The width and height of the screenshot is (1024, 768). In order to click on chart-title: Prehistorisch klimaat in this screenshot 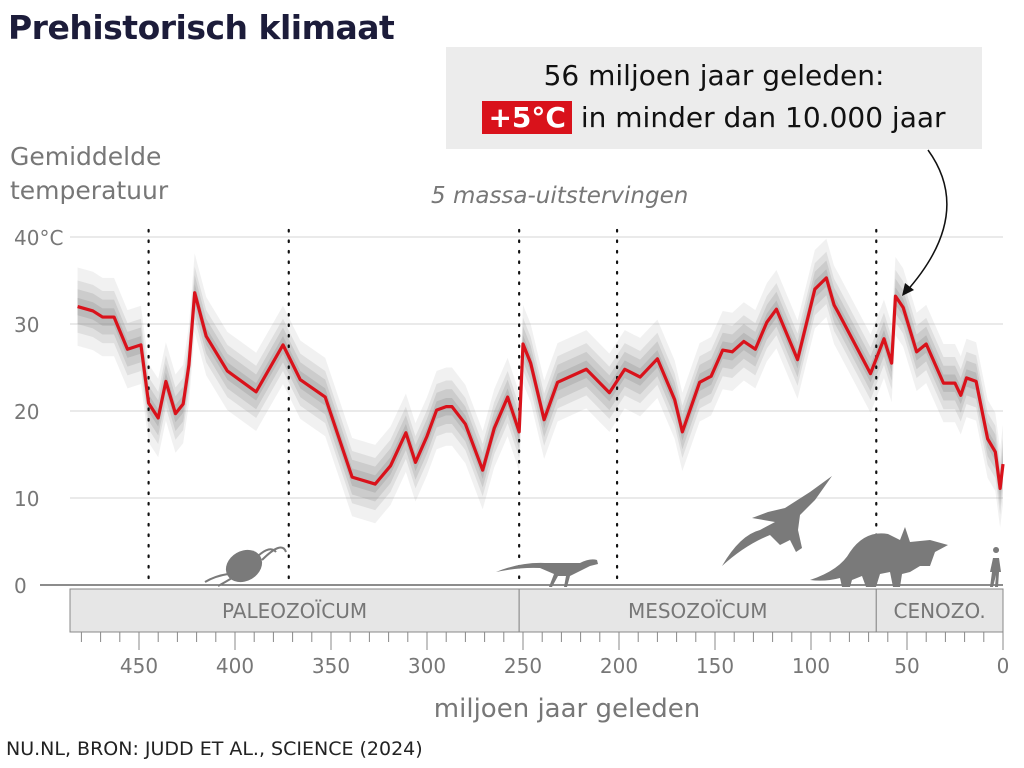, I will do `click(201, 27)`.